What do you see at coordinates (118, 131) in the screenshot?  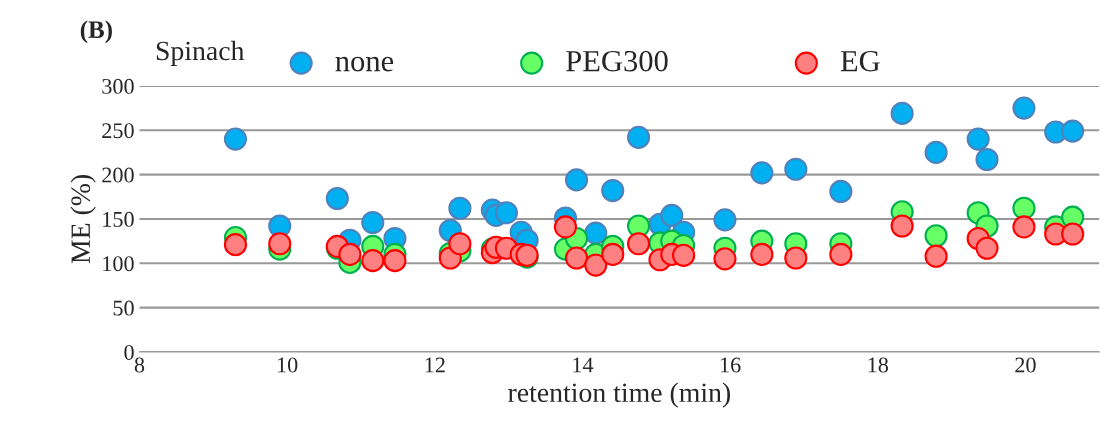 I see `y-tick-label: 250` at bounding box center [118, 131].